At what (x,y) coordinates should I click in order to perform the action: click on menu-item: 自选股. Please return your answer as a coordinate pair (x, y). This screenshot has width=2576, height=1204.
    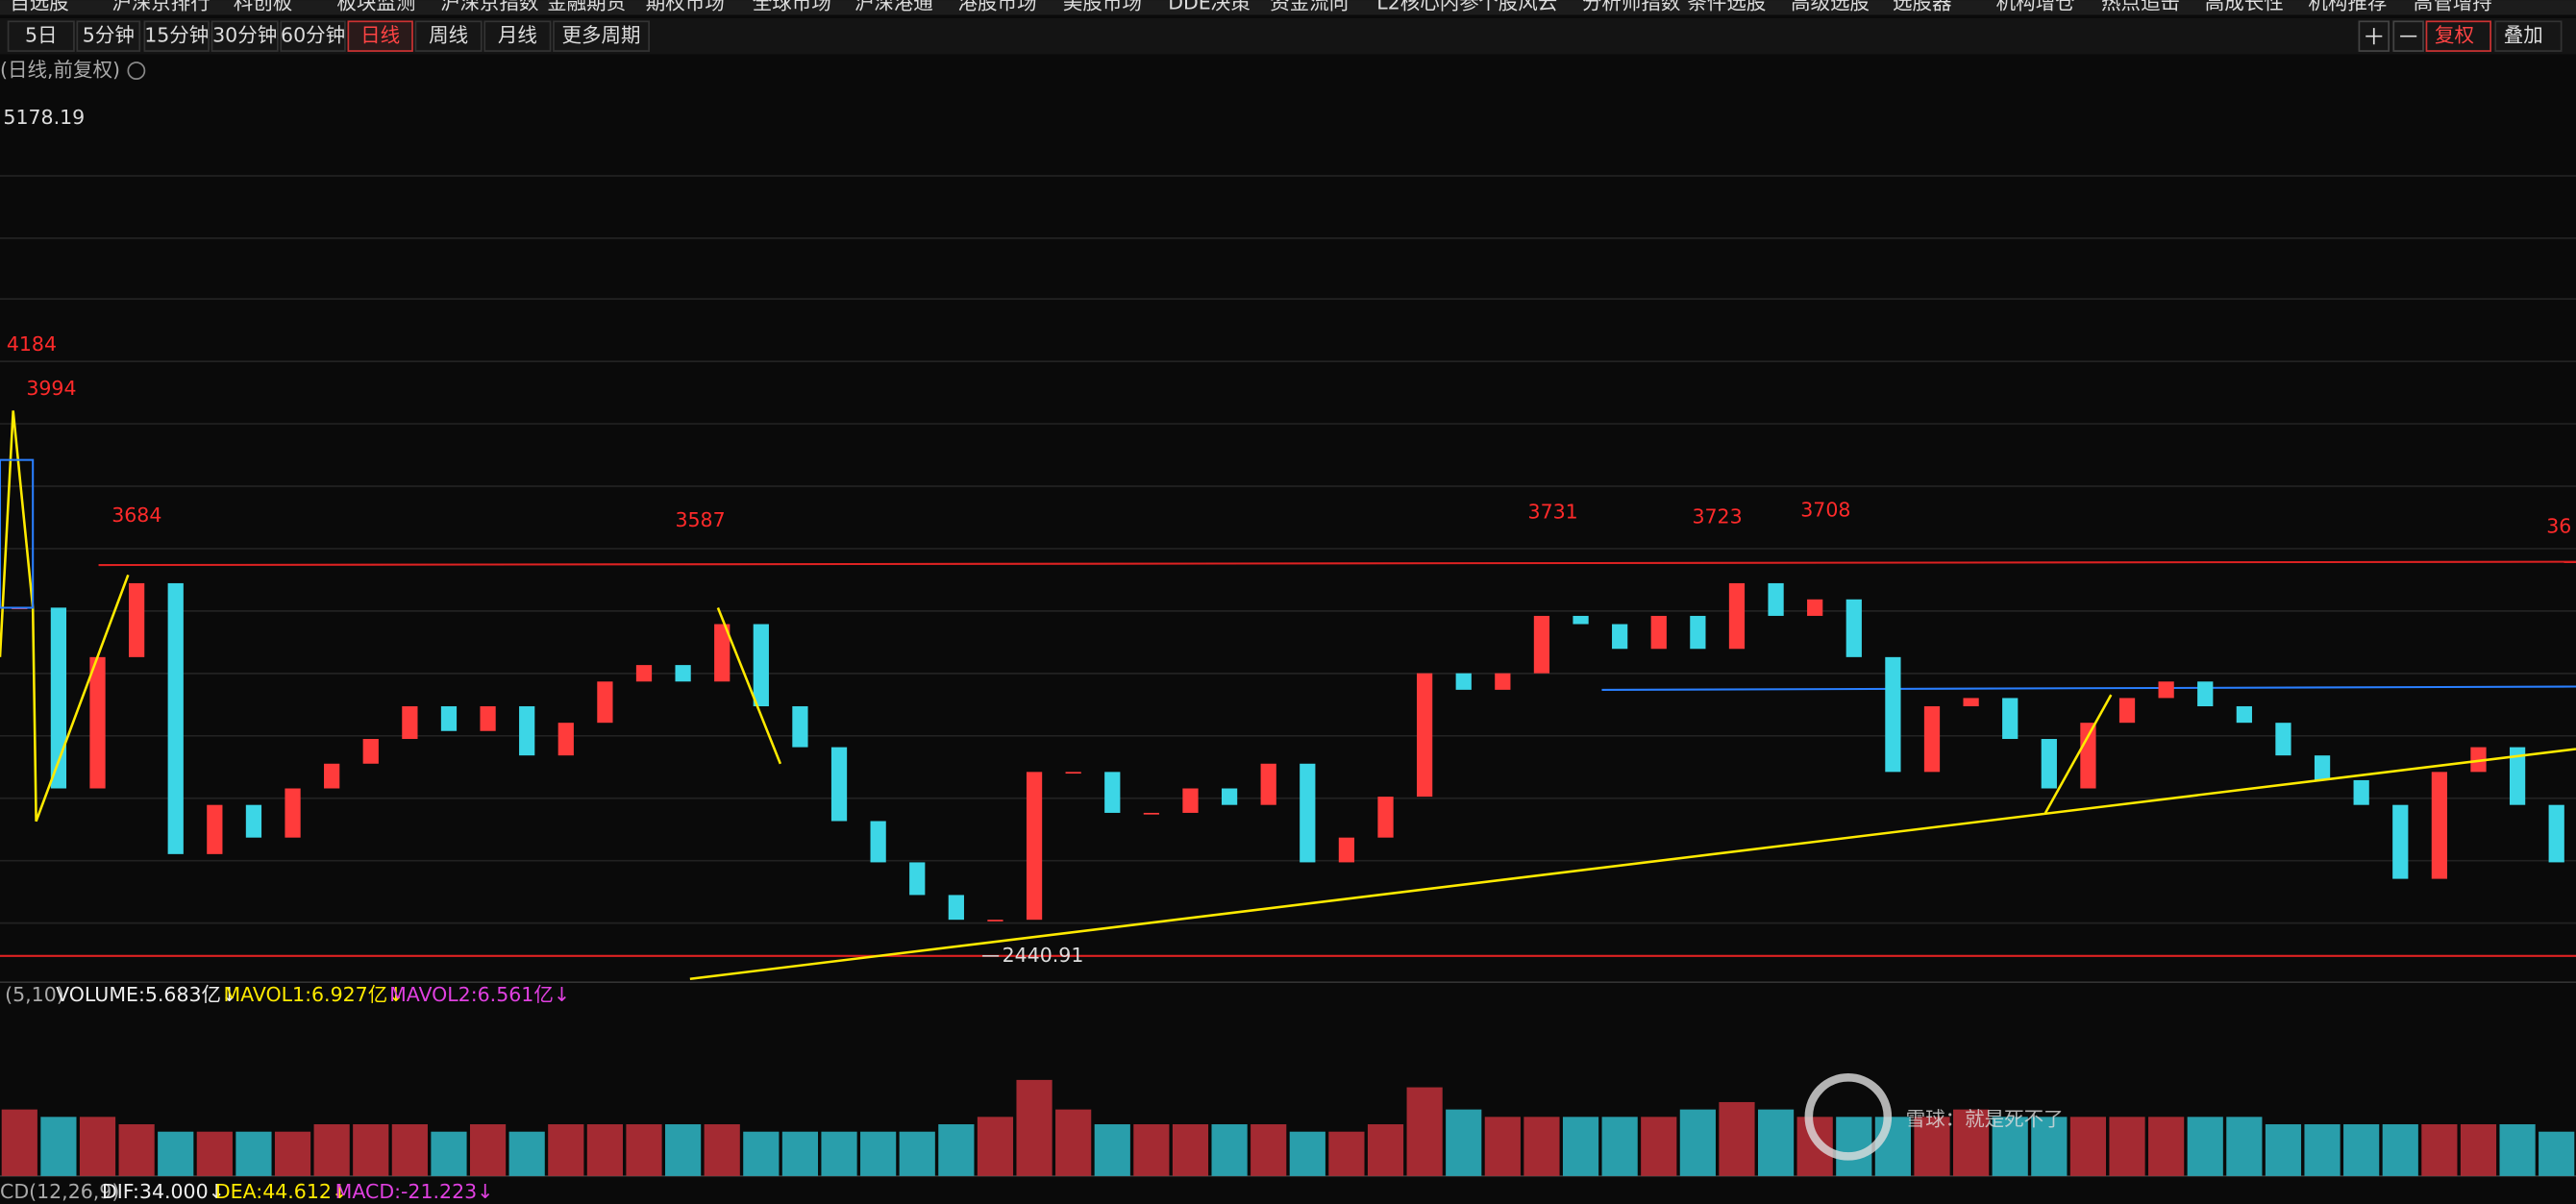
    Looking at the image, I should click on (39, 7).